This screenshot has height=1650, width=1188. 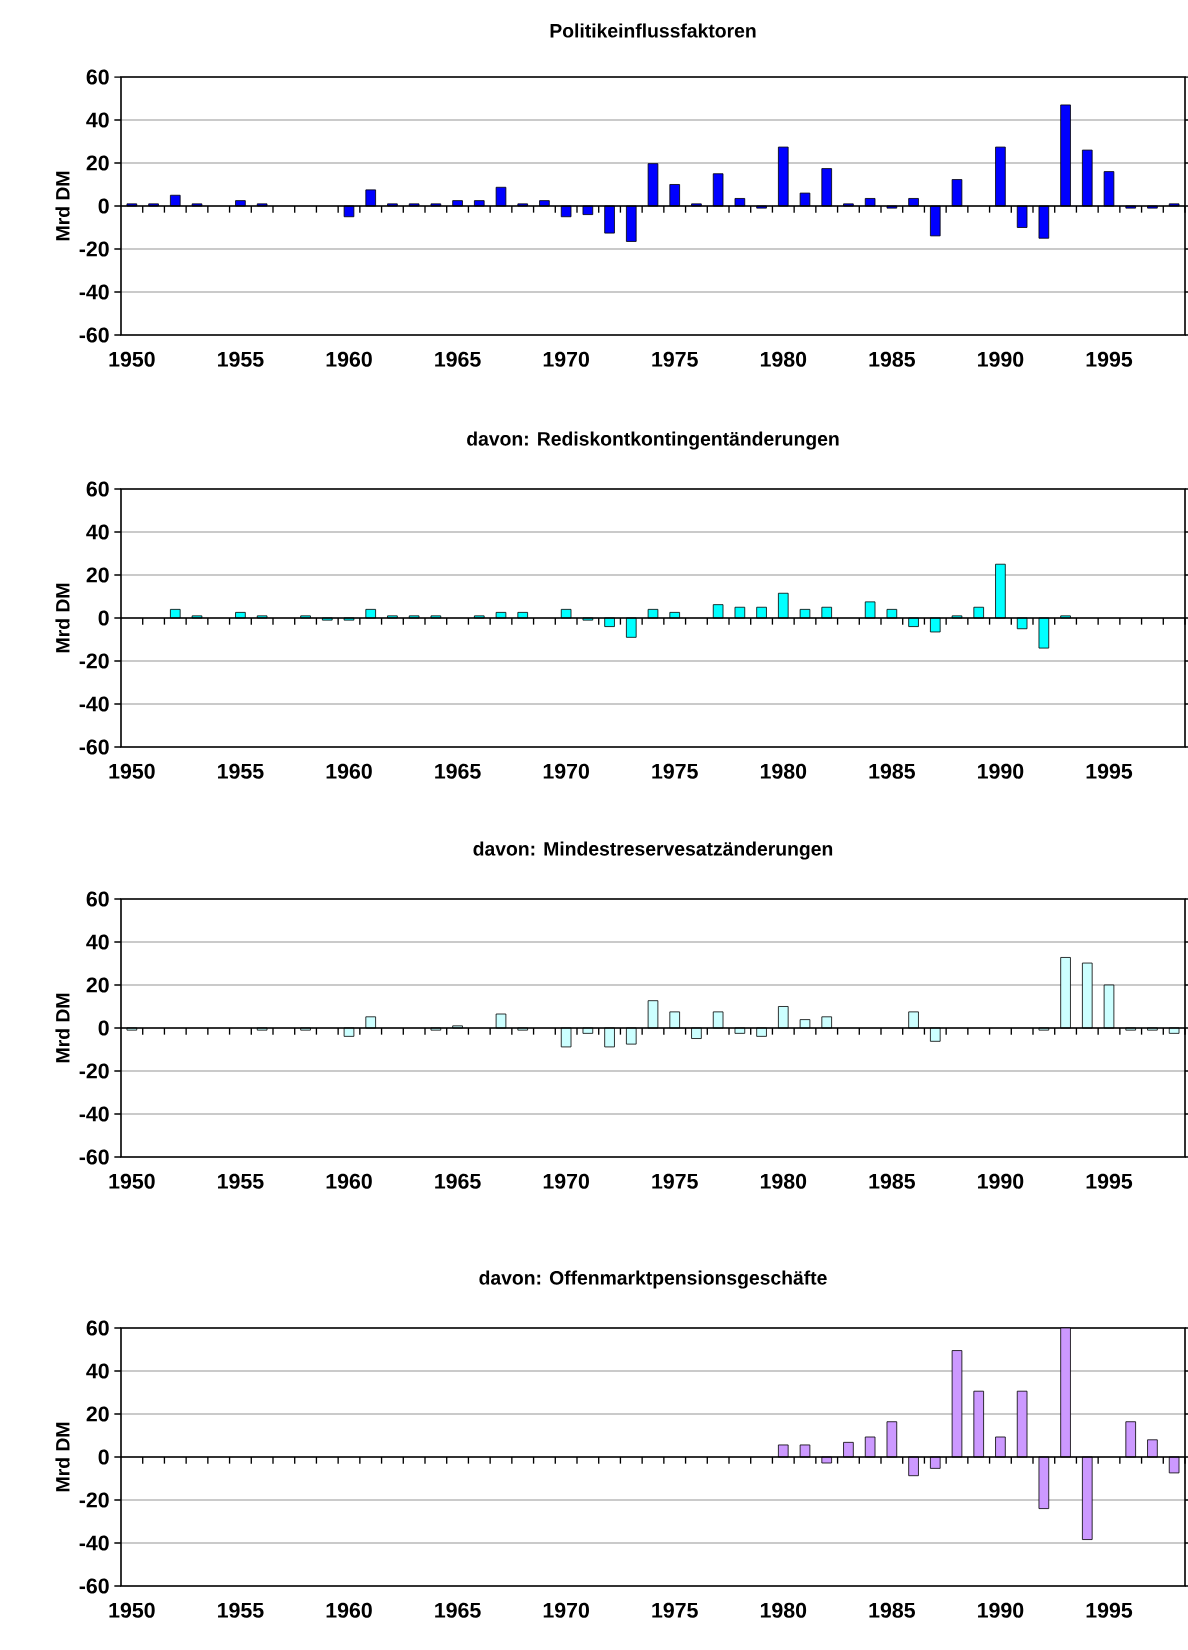 What do you see at coordinates (653, 1279) in the screenshot?
I see `chart-title: davon: Offenmarktpensionsgeschäfte` at bounding box center [653, 1279].